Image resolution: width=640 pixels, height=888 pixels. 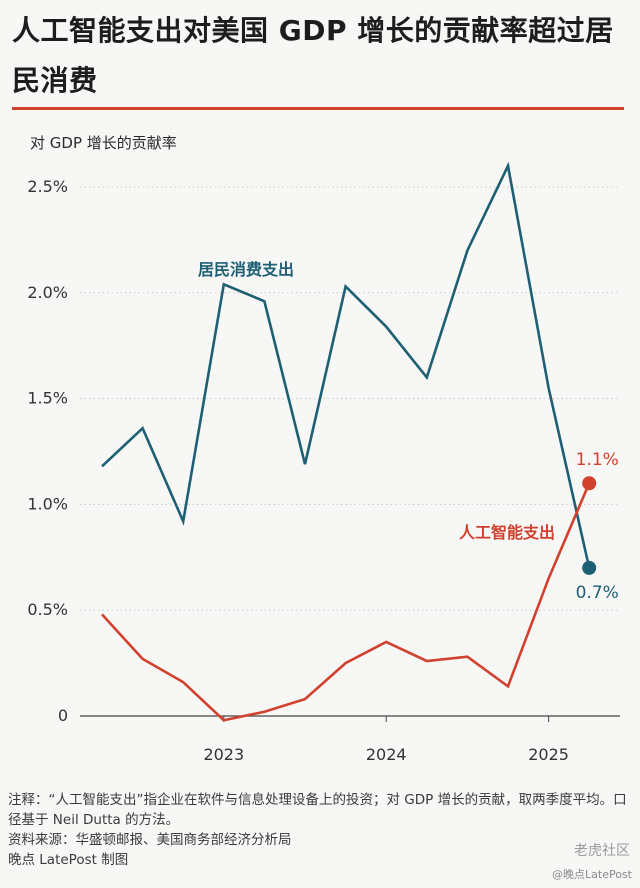 I want to click on watermark-sub: @晚点LatePost, so click(x=592, y=874).